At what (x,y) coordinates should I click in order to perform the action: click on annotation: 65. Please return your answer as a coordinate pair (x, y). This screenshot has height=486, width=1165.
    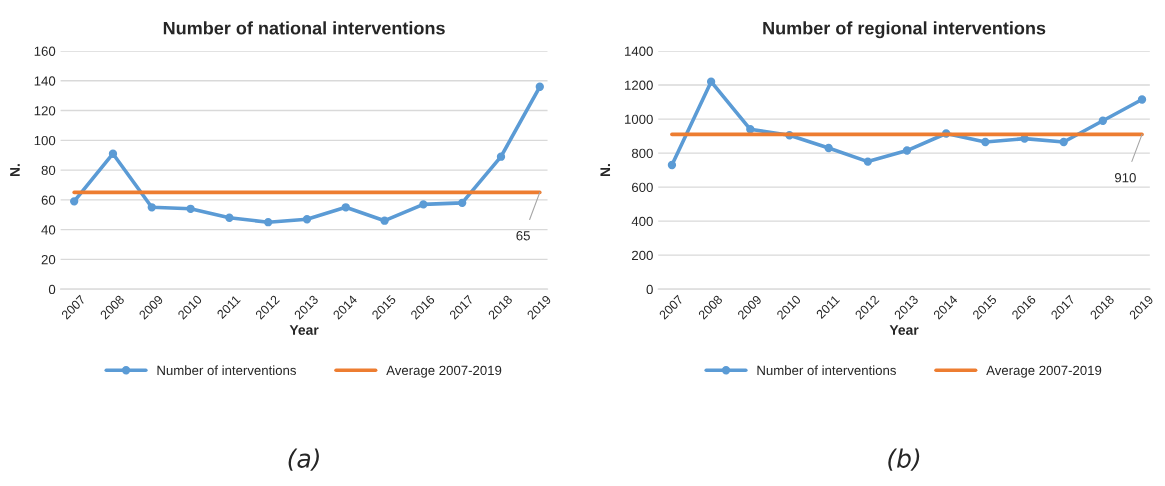
    Looking at the image, I should click on (523, 236).